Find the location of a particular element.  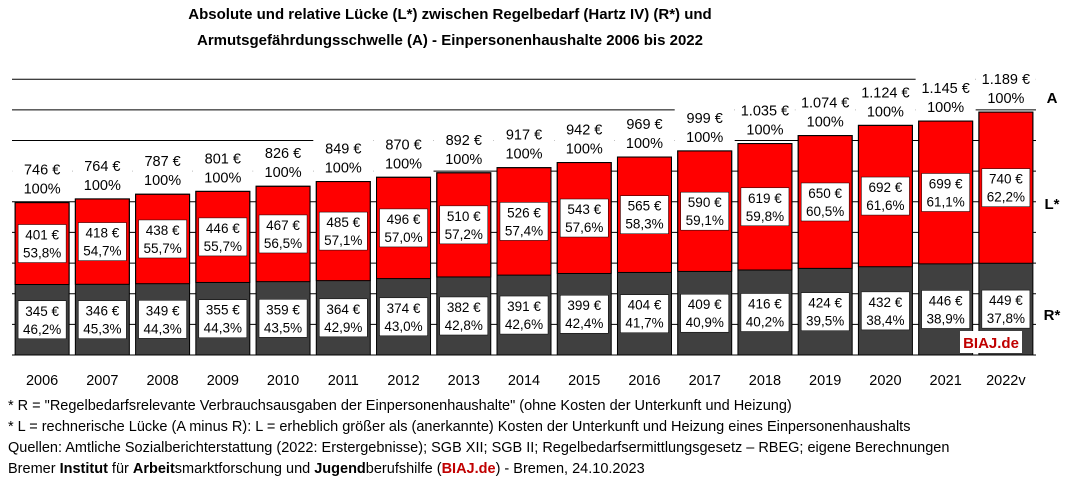

l-value-label: 699 € is located at coordinates (946, 183).